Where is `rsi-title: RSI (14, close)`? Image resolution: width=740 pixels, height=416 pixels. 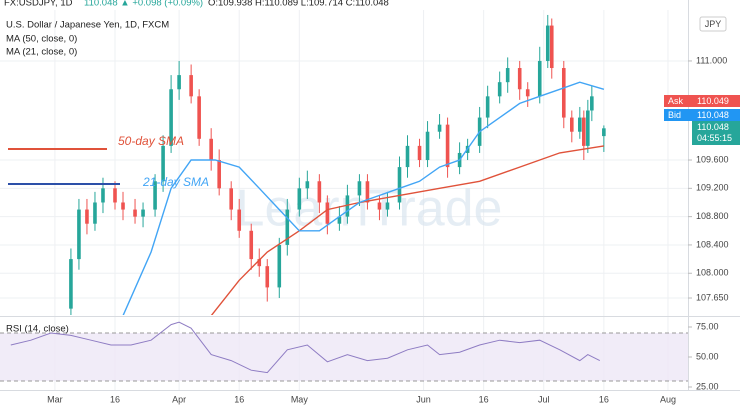 rsi-title: RSI (14, close) is located at coordinates (37, 329).